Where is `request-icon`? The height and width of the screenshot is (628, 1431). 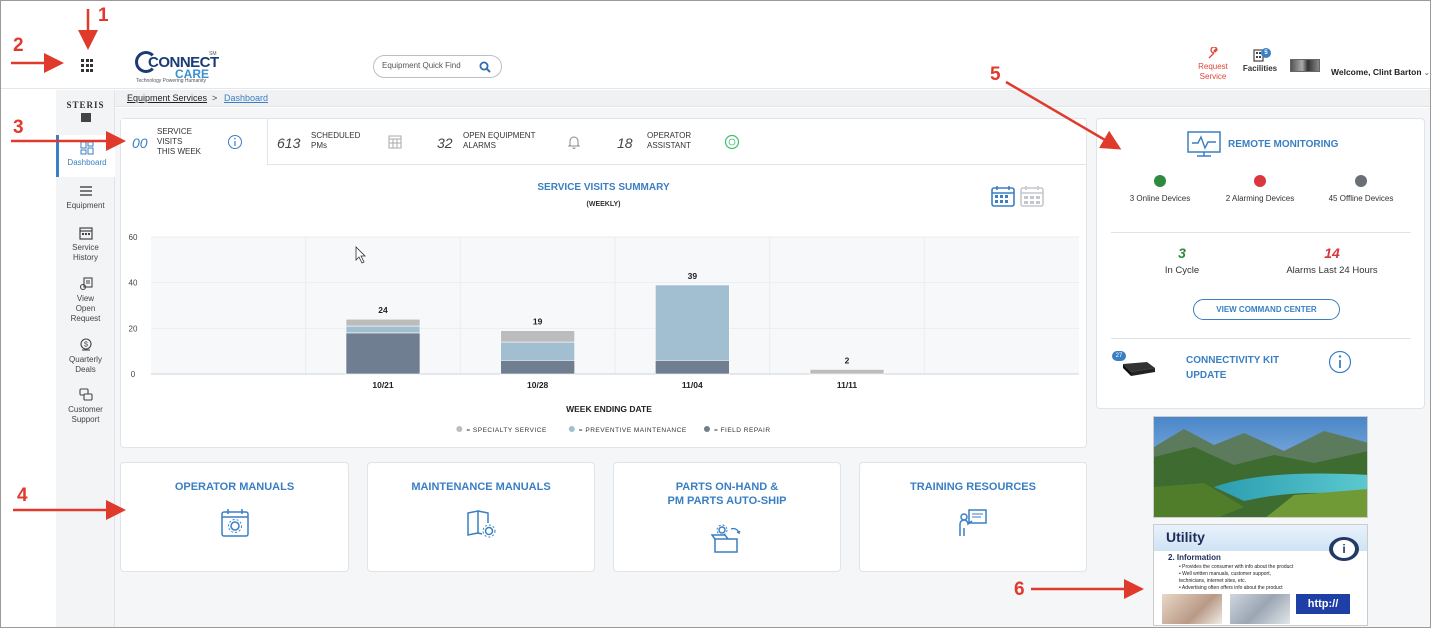 request-icon is located at coordinates (86, 284).